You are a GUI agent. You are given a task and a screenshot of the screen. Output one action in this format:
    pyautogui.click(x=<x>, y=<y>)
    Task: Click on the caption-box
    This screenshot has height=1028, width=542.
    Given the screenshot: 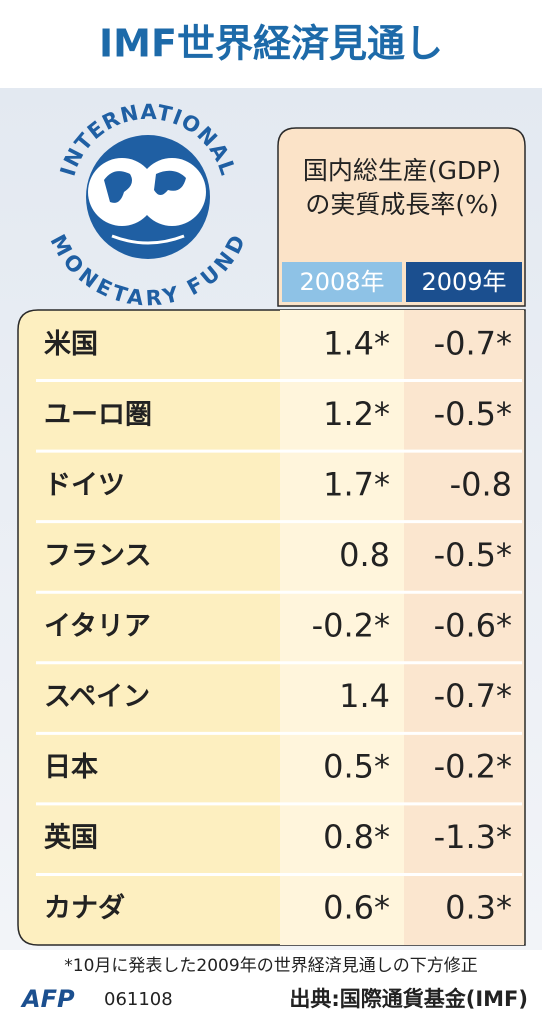 What is the action you would take?
    pyautogui.click(x=401, y=217)
    